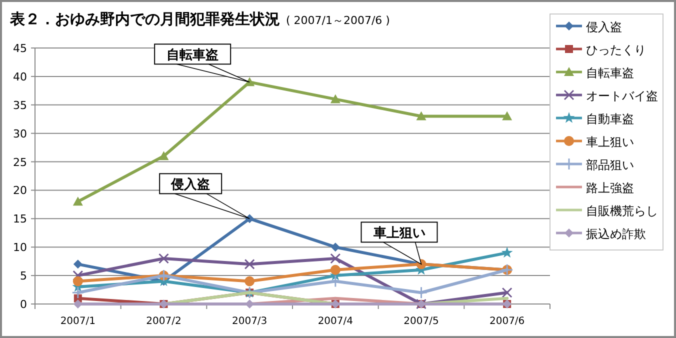 The image size is (676, 338). What do you see at coordinates (20, 247) in the screenshot?
I see `y-tick-label: 10` at bounding box center [20, 247].